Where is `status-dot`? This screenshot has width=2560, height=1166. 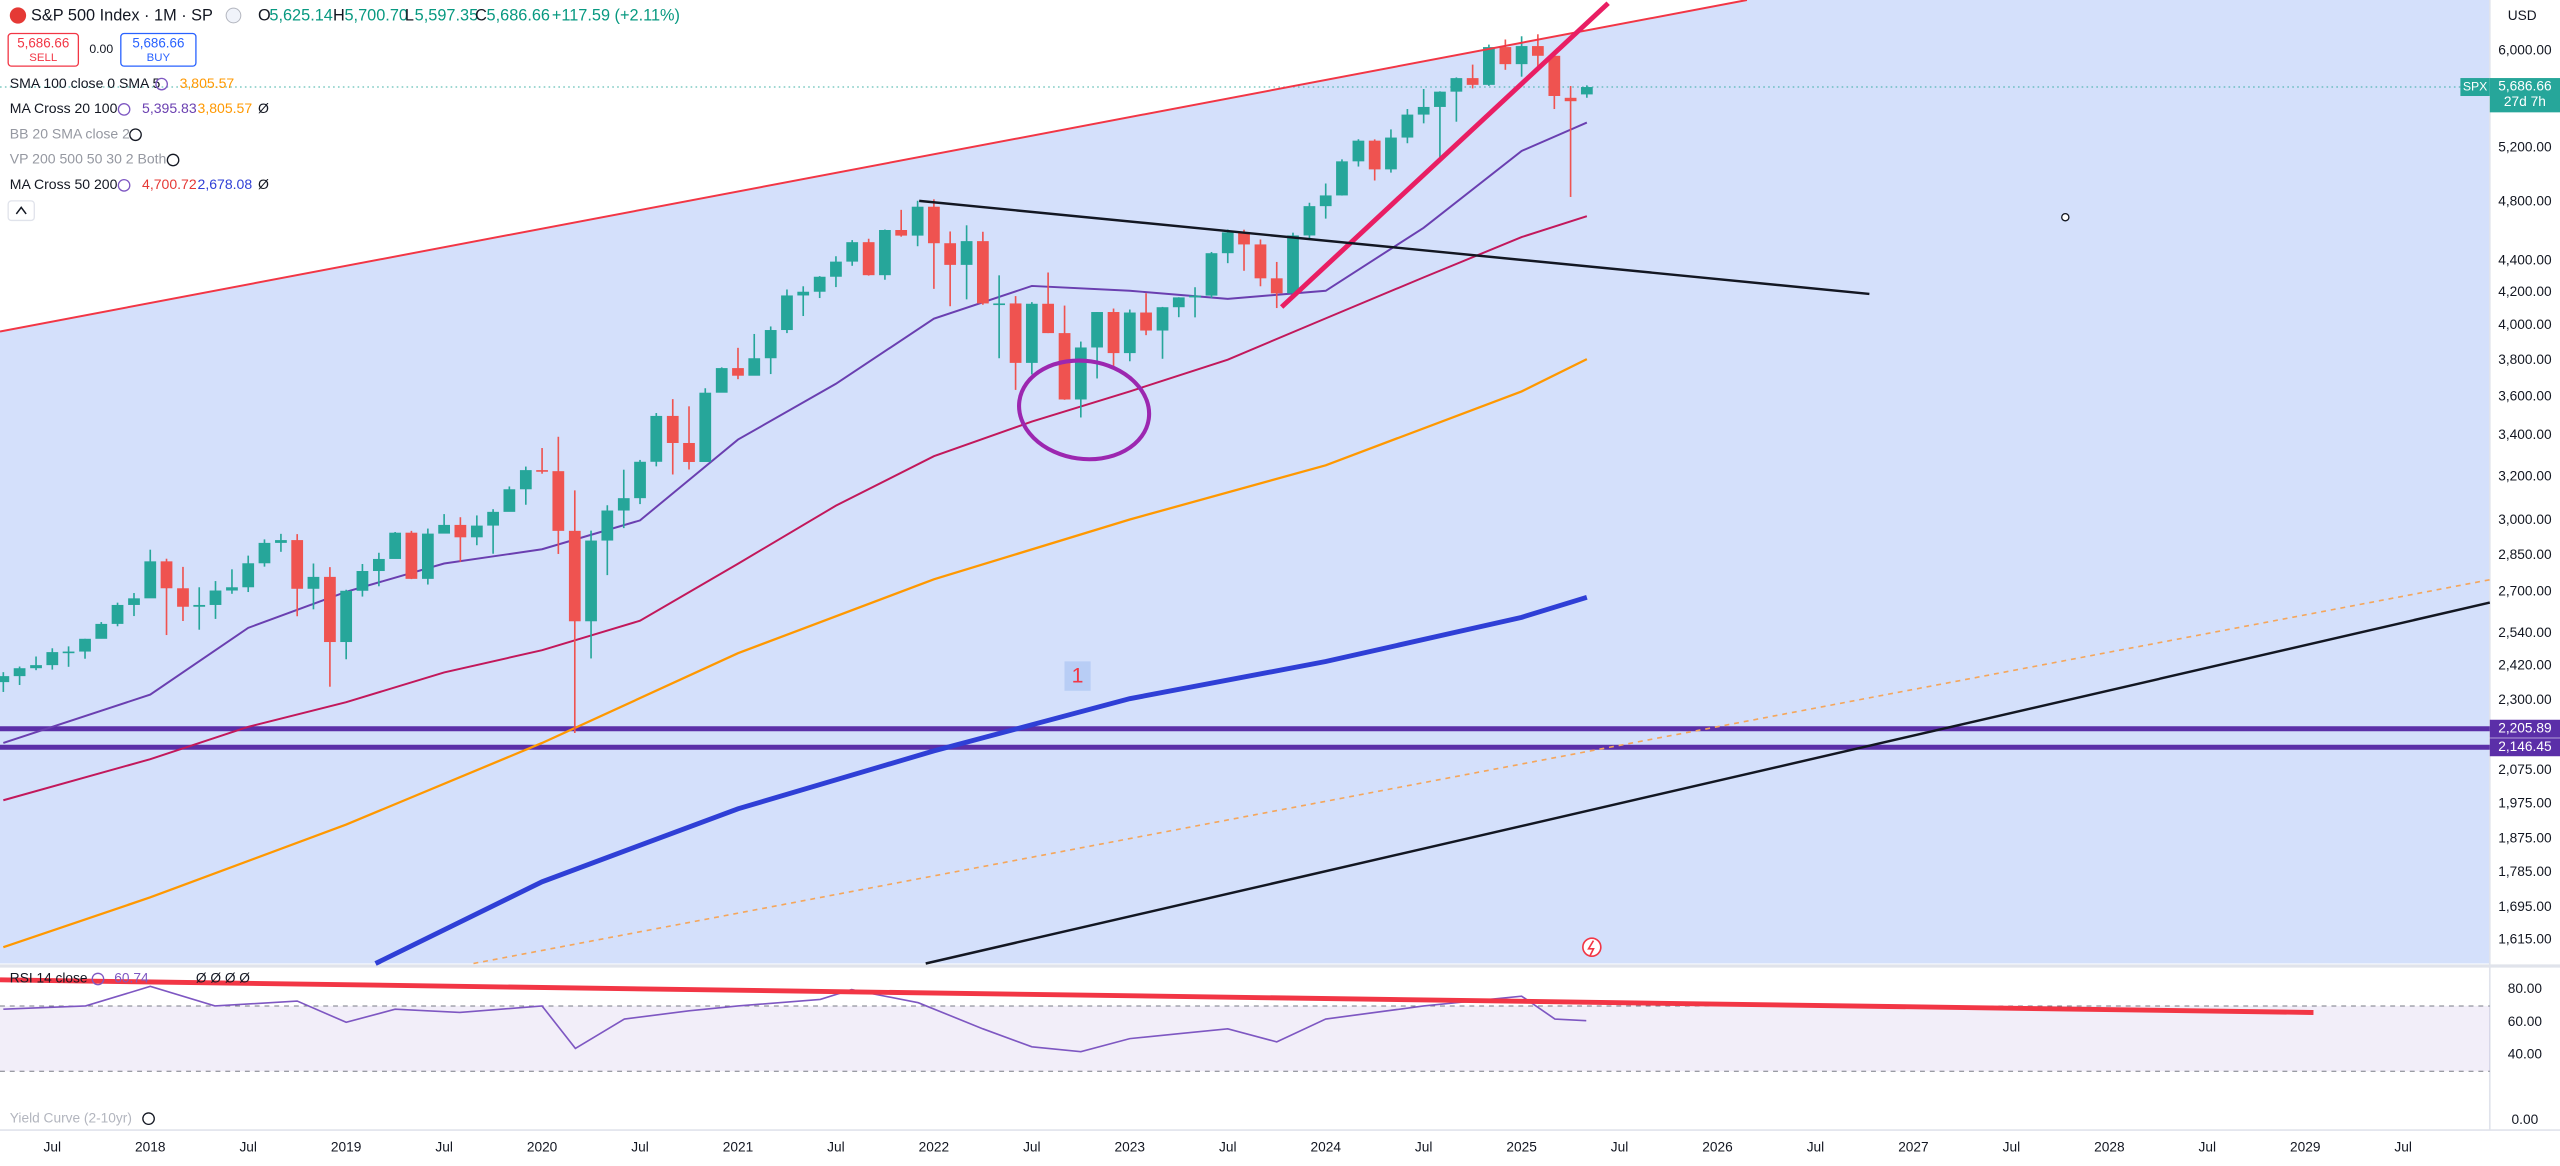 status-dot is located at coordinates (233, 15).